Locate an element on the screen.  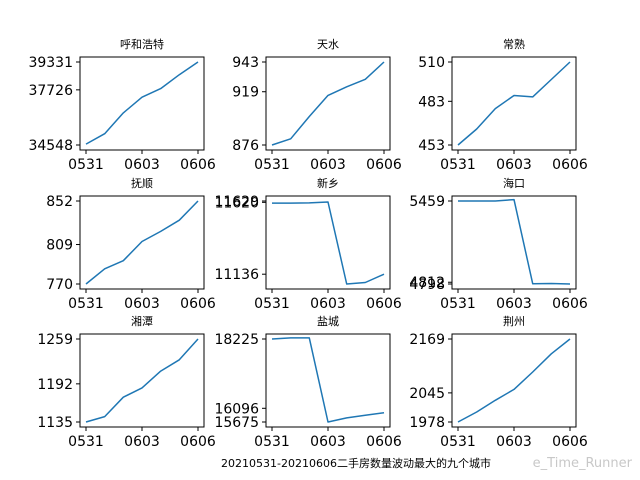
y-tick-label: 483 is located at coordinates (431, 102).